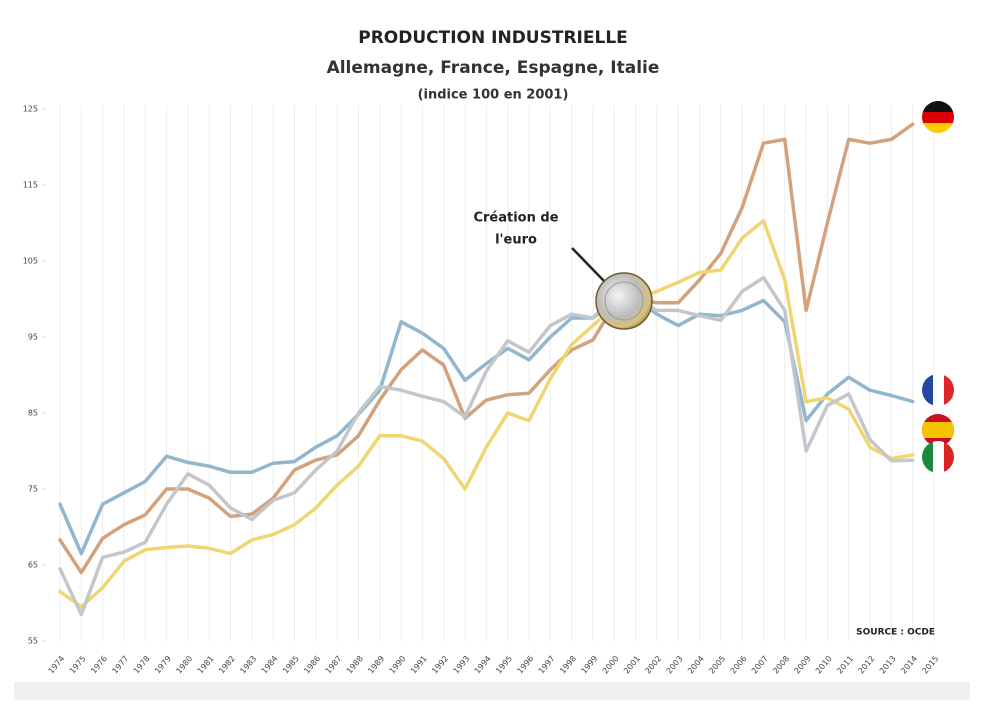  I want to click on annotation: Création de, so click(515, 218).